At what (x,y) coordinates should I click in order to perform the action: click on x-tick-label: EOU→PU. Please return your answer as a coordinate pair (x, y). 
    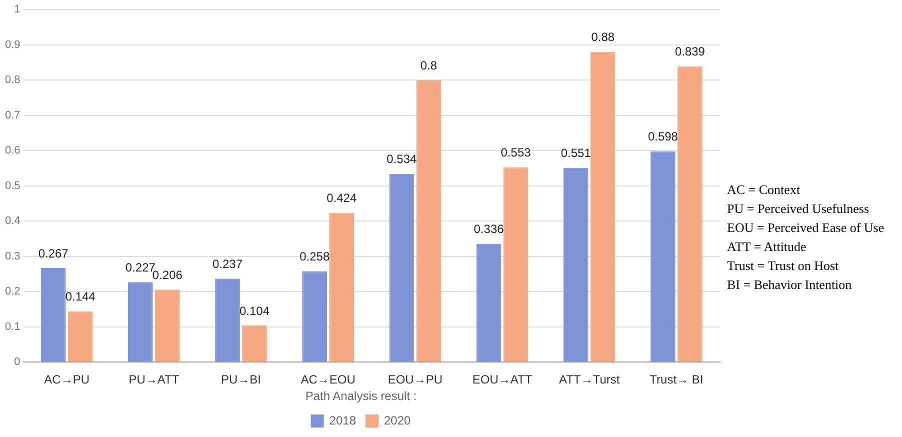
    Looking at the image, I should click on (415, 379).